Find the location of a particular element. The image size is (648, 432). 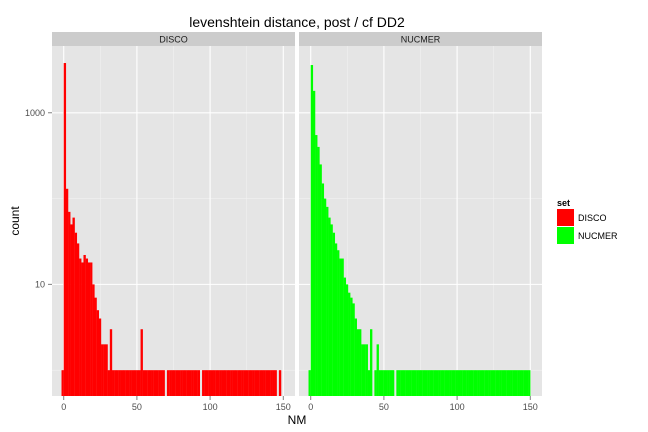

legend: set DISCO NUCMER is located at coordinates (587, 221).